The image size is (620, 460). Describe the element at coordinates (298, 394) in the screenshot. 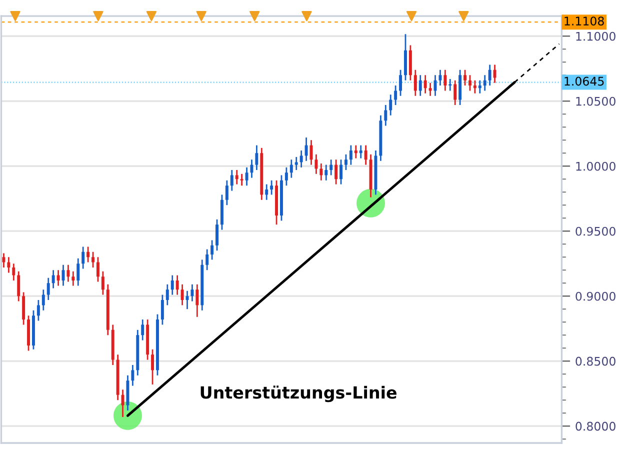

I see `annotation: Unterstützungs-Linie` at that location.